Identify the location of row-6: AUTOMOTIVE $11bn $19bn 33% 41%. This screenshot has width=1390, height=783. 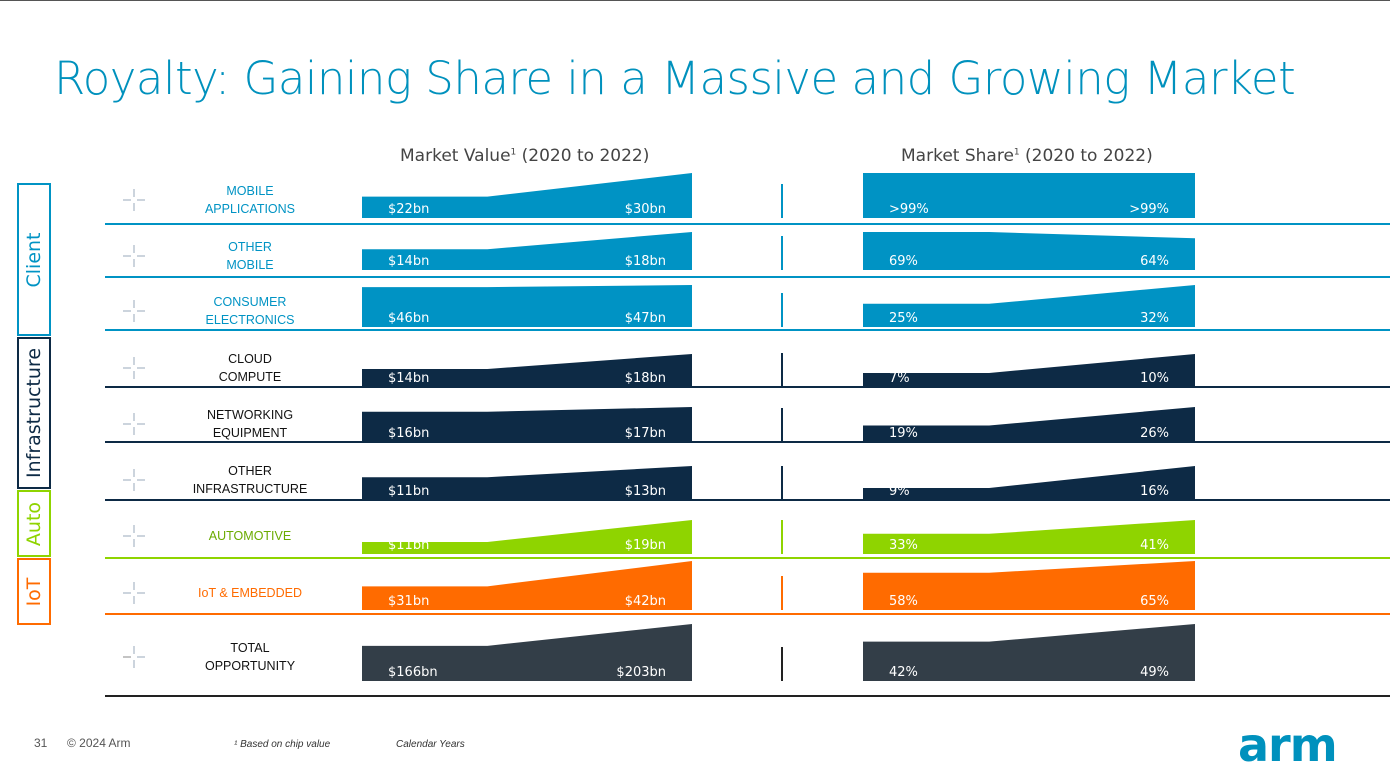
(747, 530).